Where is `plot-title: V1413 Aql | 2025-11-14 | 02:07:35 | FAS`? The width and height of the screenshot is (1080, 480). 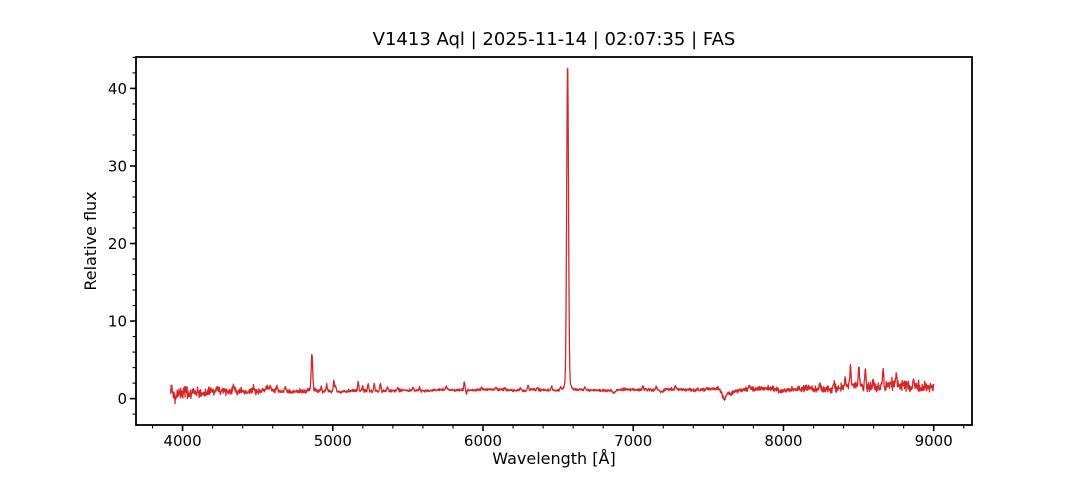 plot-title: V1413 Aql | 2025-11-14 | 02:07:35 | FAS is located at coordinates (554, 39).